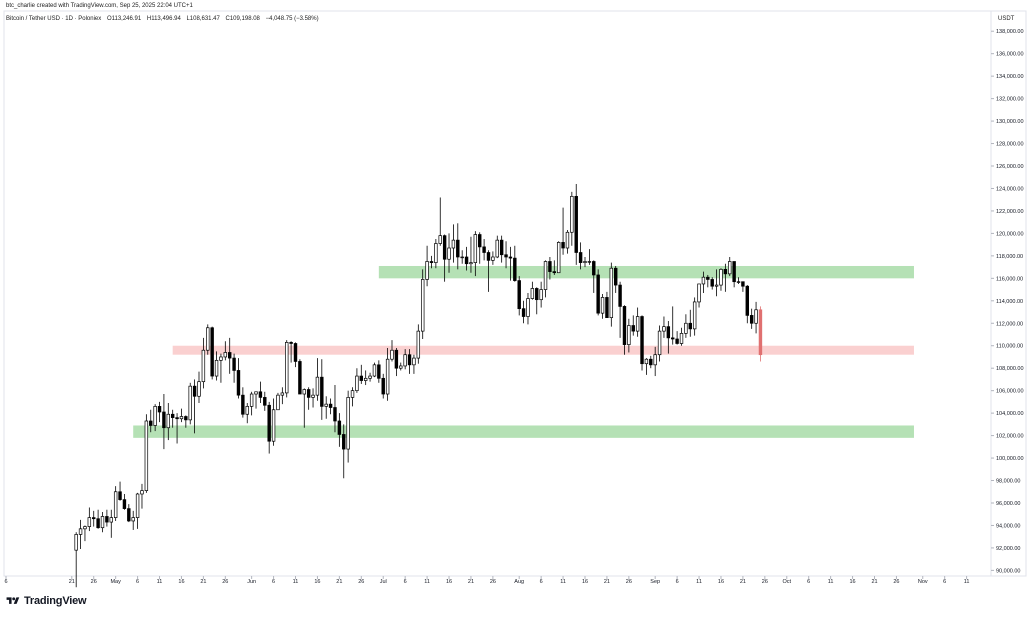 The image size is (1032, 619). I want to click on symbol-name: Bitcoin / Tether USD · 1D · Poloniex, so click(54, 19).